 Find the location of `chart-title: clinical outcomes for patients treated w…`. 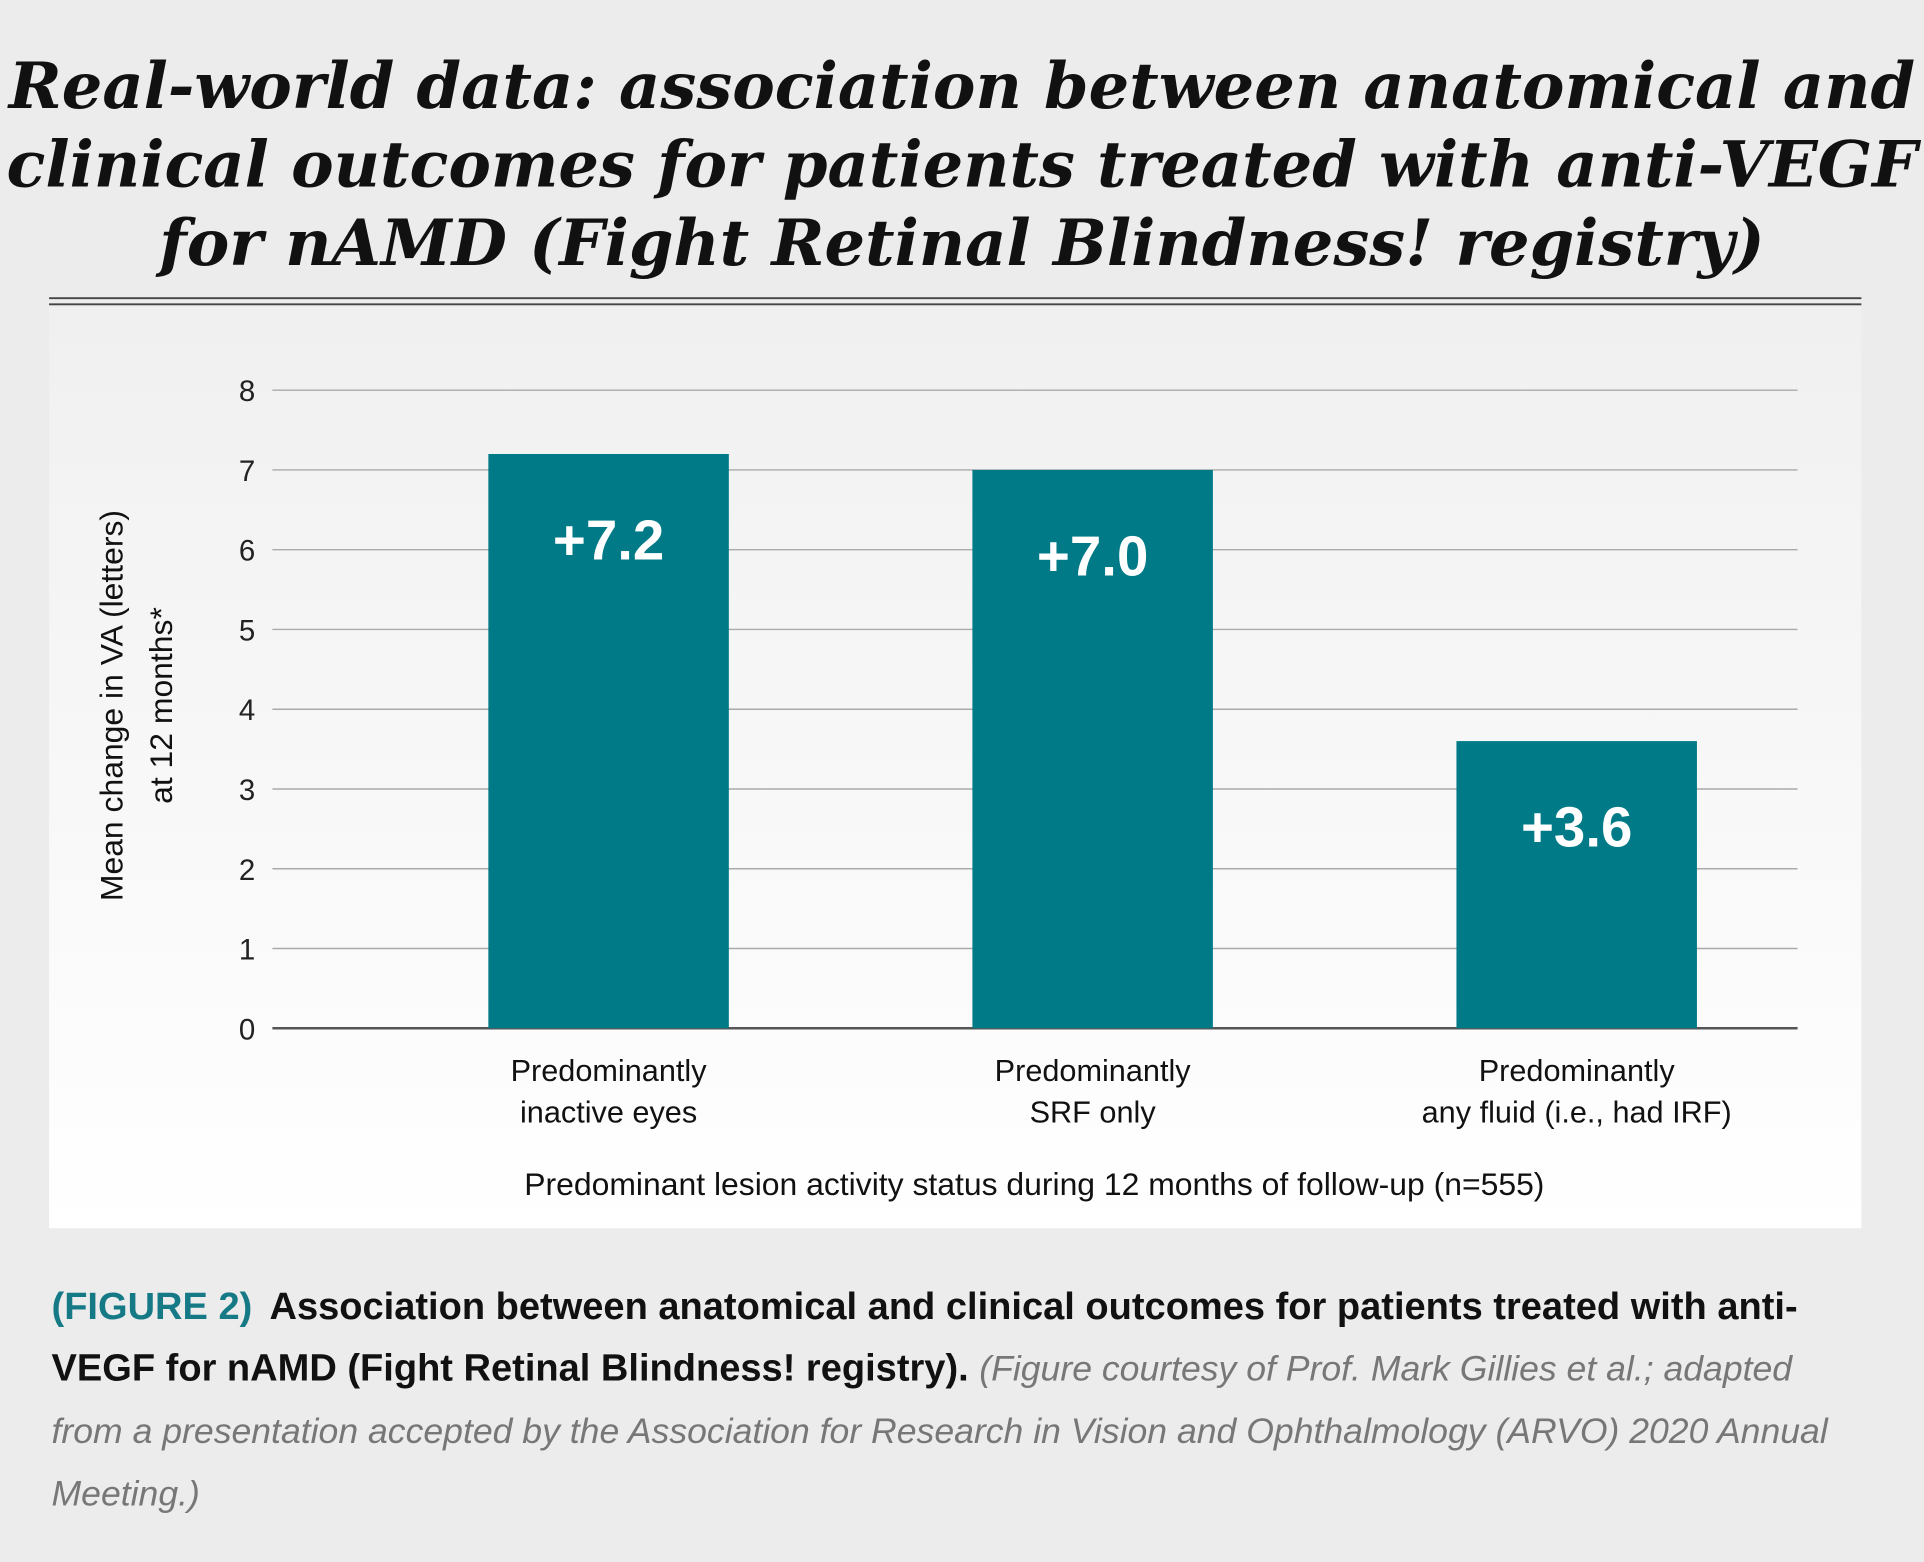

chart-title: clinical outcomes for patients treated w… is located at coordinates (964, 165).